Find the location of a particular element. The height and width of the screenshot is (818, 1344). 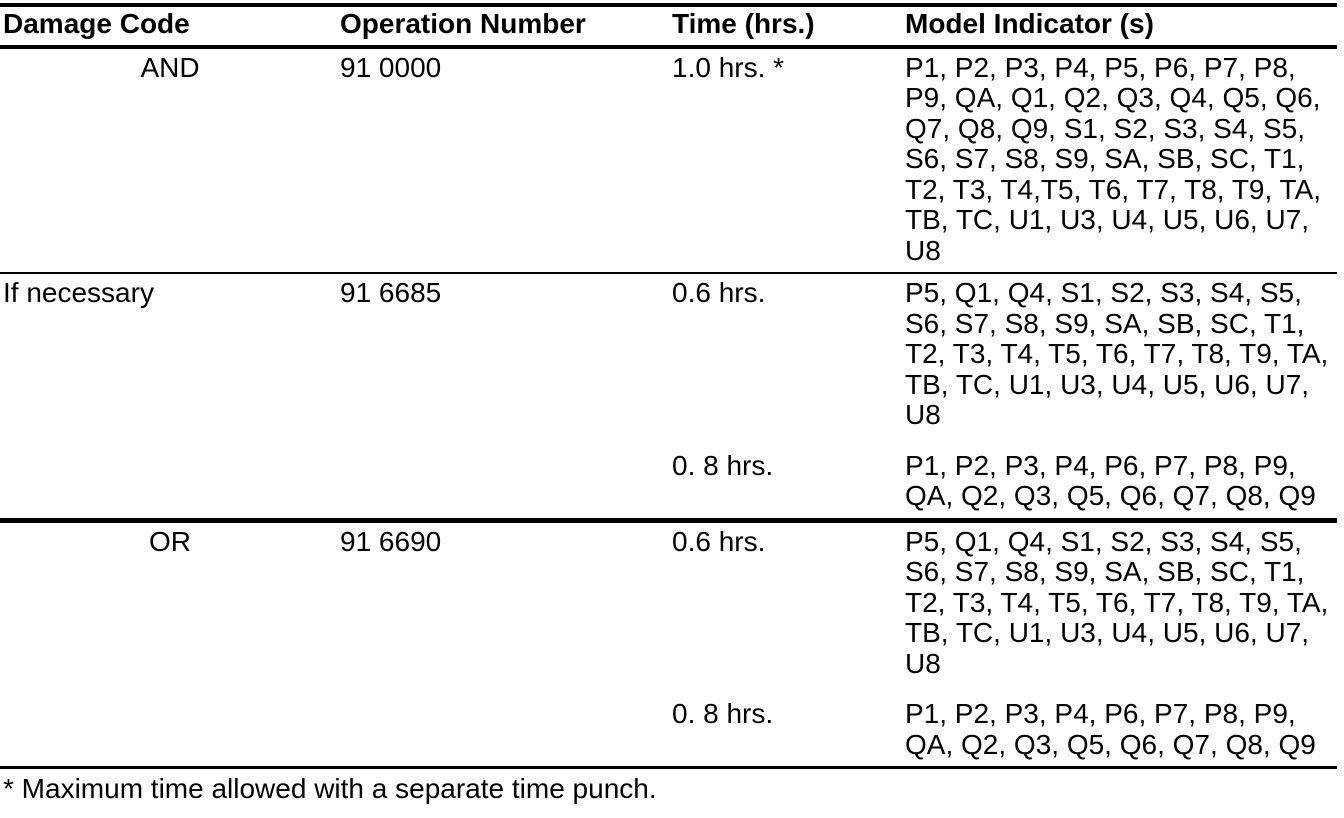

table-rule-row2-bottom is located at coordinates (668, 520).